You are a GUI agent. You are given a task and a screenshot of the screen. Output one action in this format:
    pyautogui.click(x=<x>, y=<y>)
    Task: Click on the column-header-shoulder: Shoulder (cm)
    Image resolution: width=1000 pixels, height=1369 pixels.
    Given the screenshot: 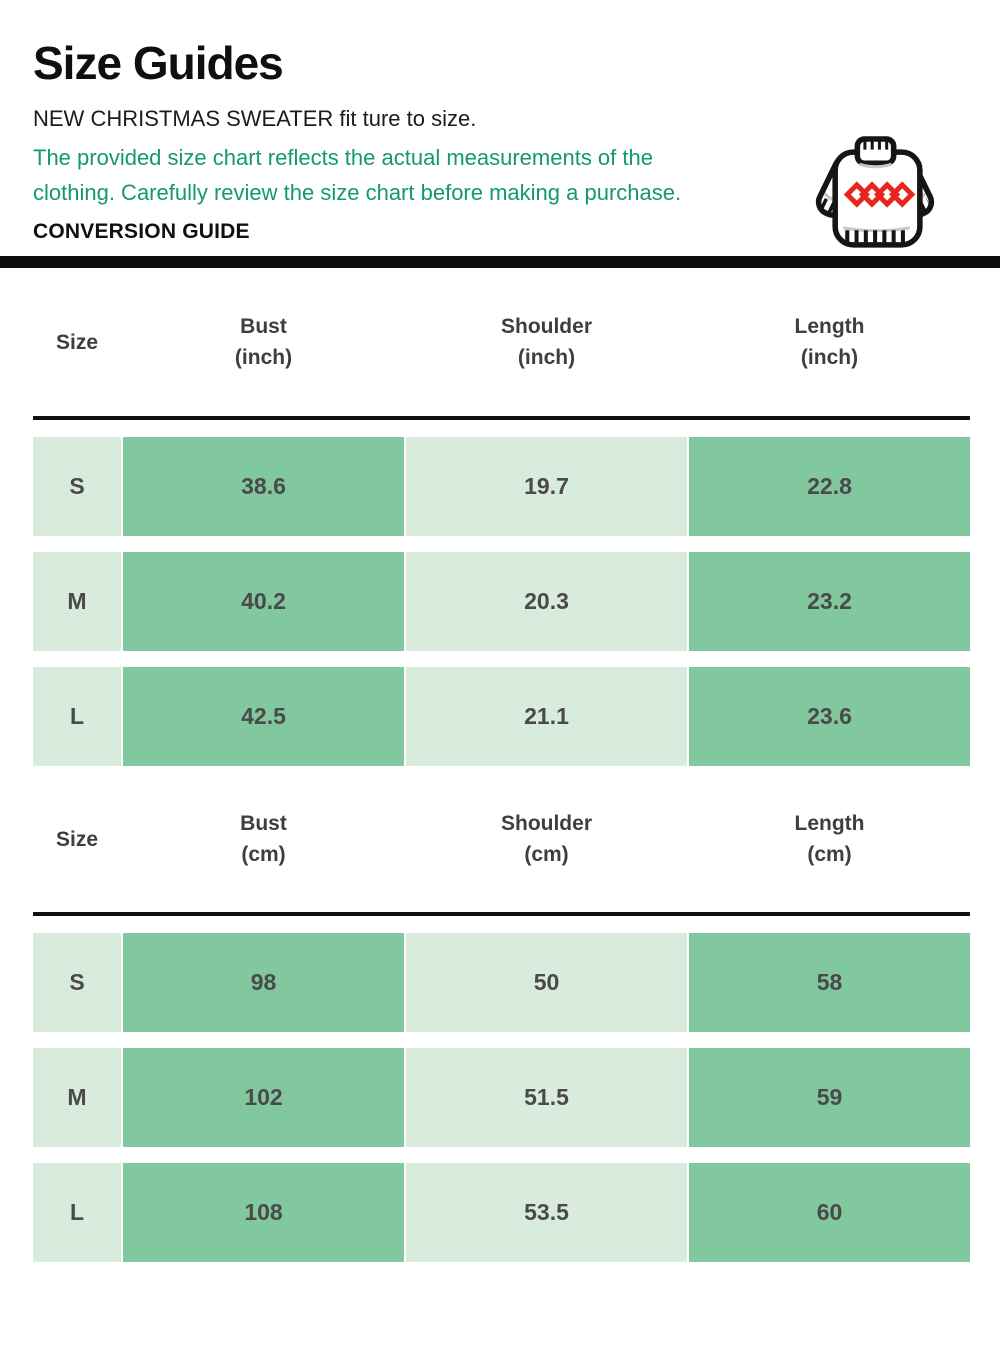 What is the action you would take?
    pyautogui.click(x=546, y=839)
    